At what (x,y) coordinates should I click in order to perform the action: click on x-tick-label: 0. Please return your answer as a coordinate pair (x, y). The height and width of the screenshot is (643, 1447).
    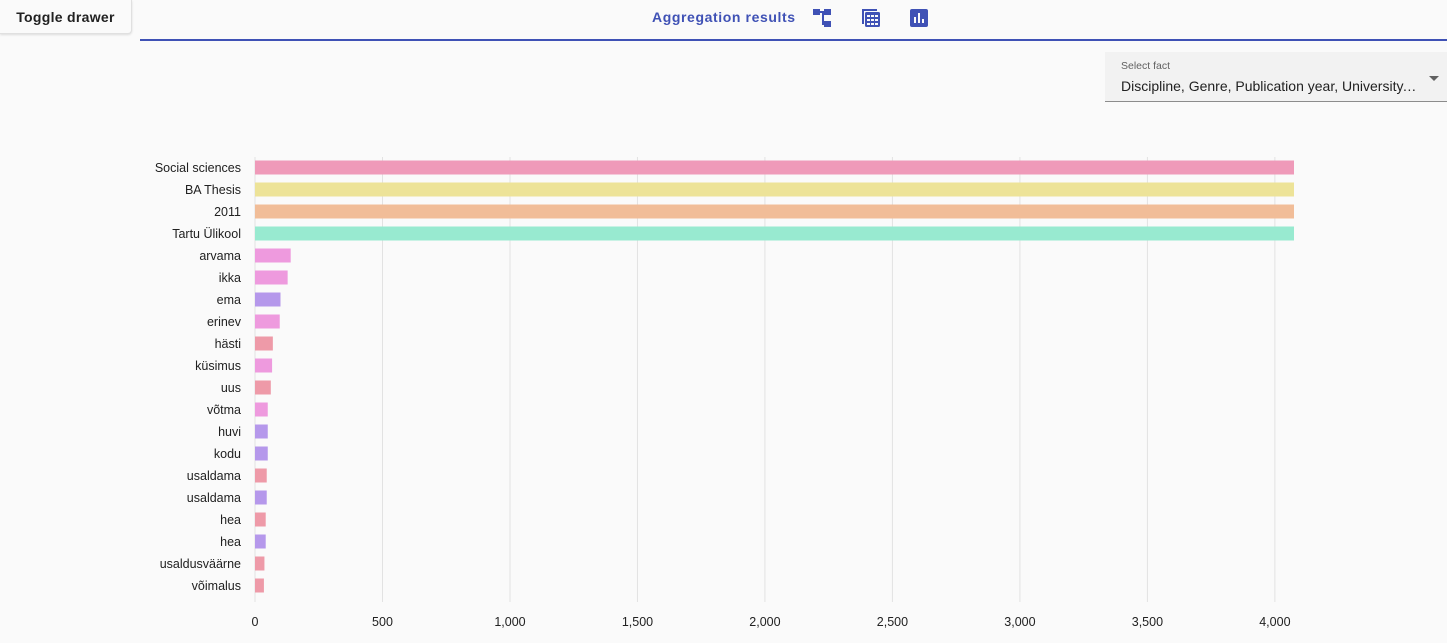
    Looking at the image, I should click on (255, 622).